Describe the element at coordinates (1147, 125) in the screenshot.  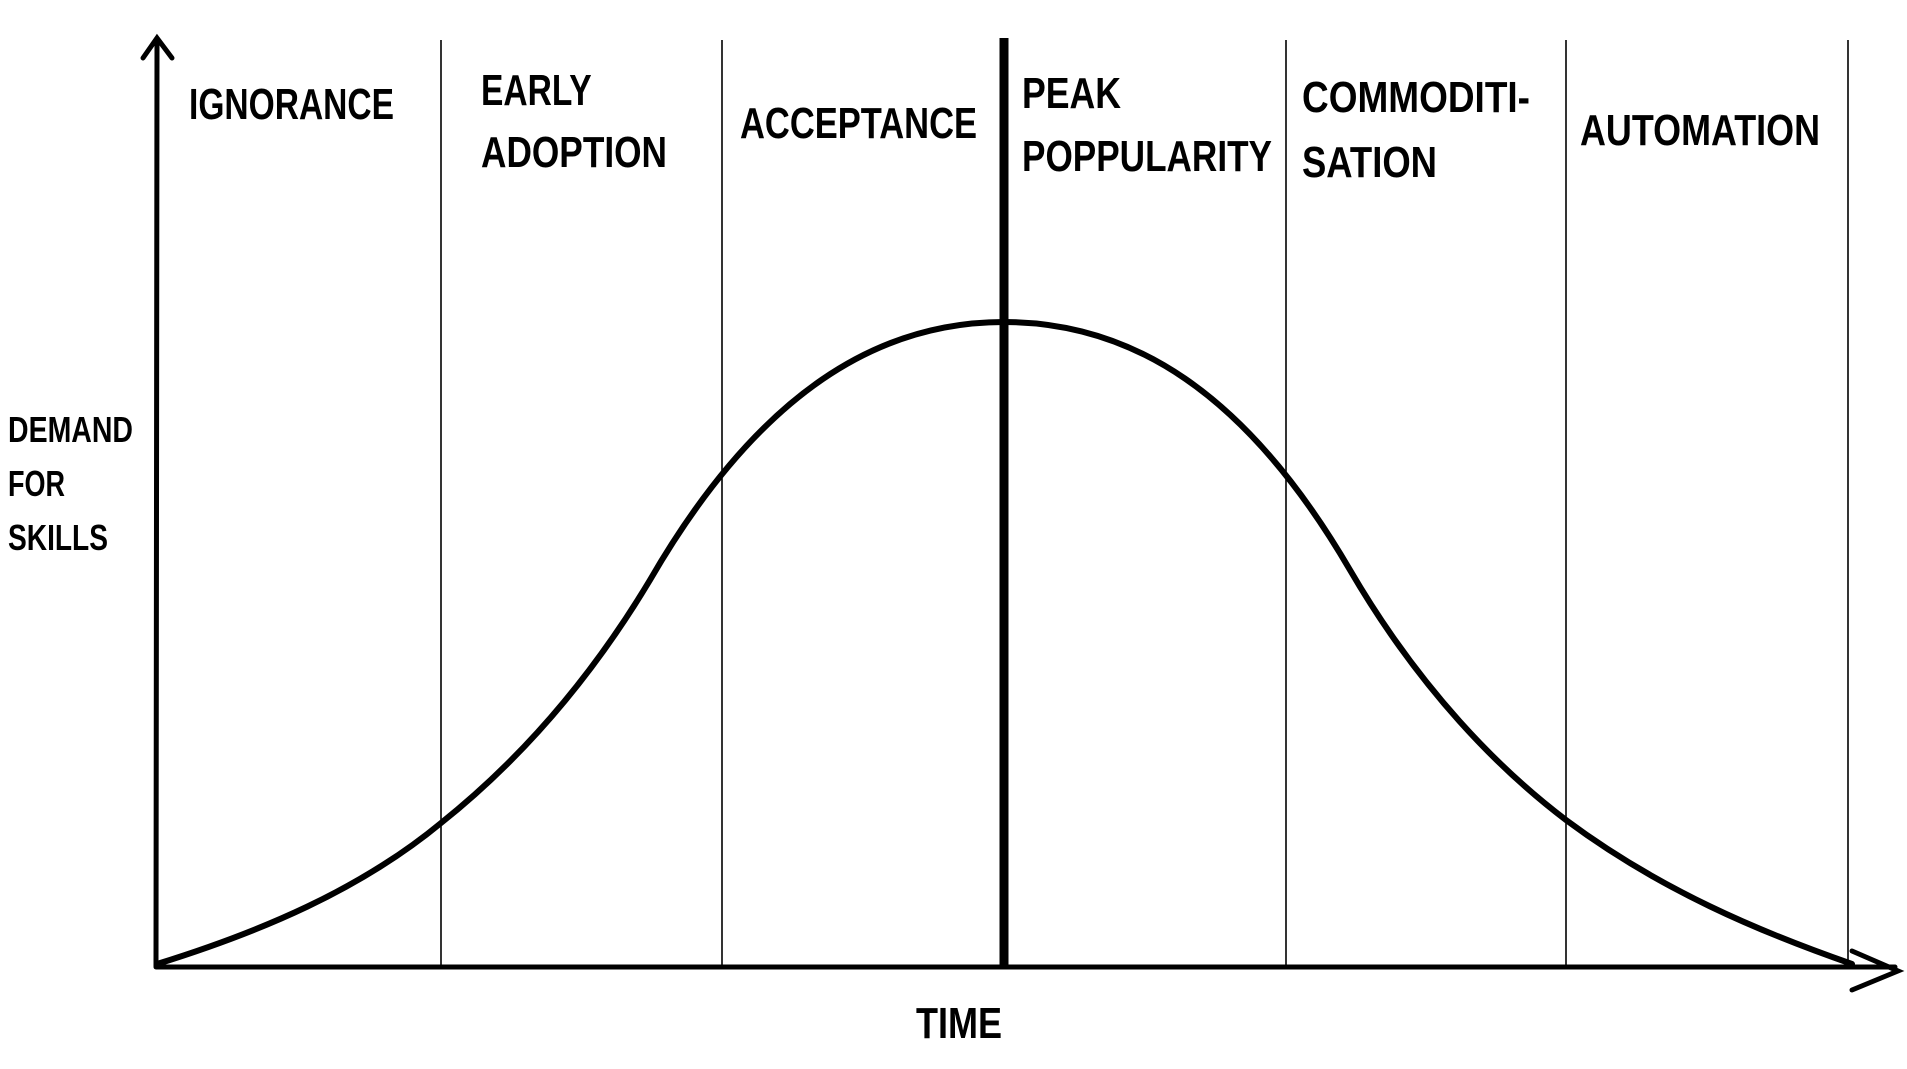
I see `phase-label-peak-popularity: PEAK POPPULARITY` at that location.